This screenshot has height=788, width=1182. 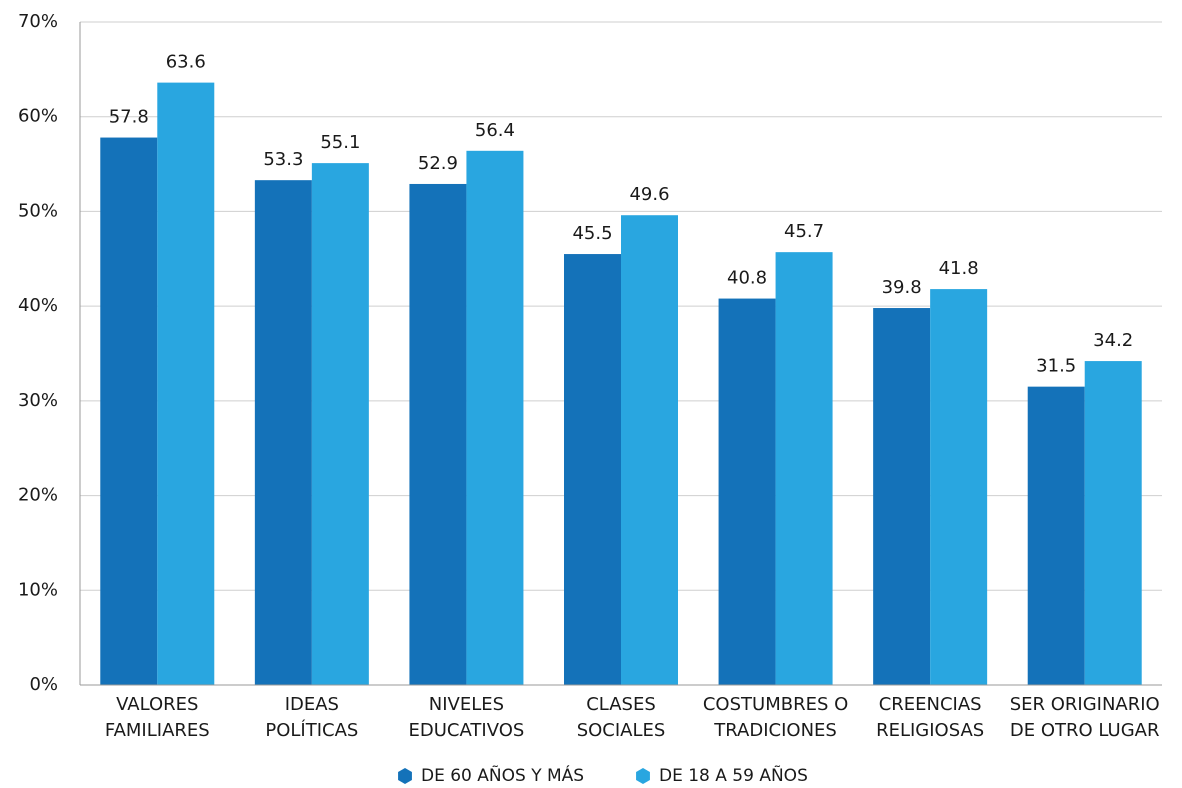 What do you see at coordinates (312, 704) in the screenshot?
I see `x-tick-label: IDEAS` at bounding box center [312, 704].